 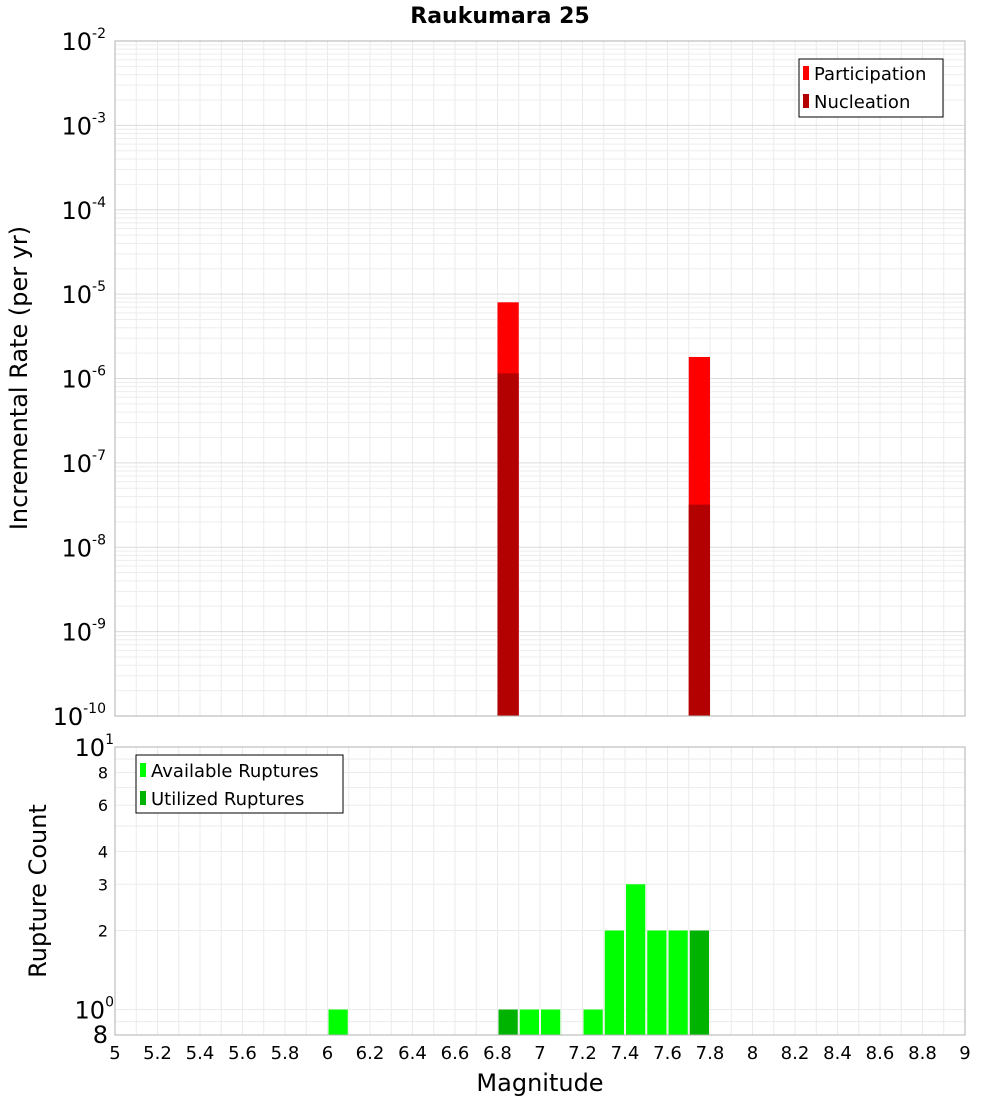 What do you see at coordinates (699, 610) in the screenshot?
I see `bar-nucleation-7.75` at bounding box center [699, 610].